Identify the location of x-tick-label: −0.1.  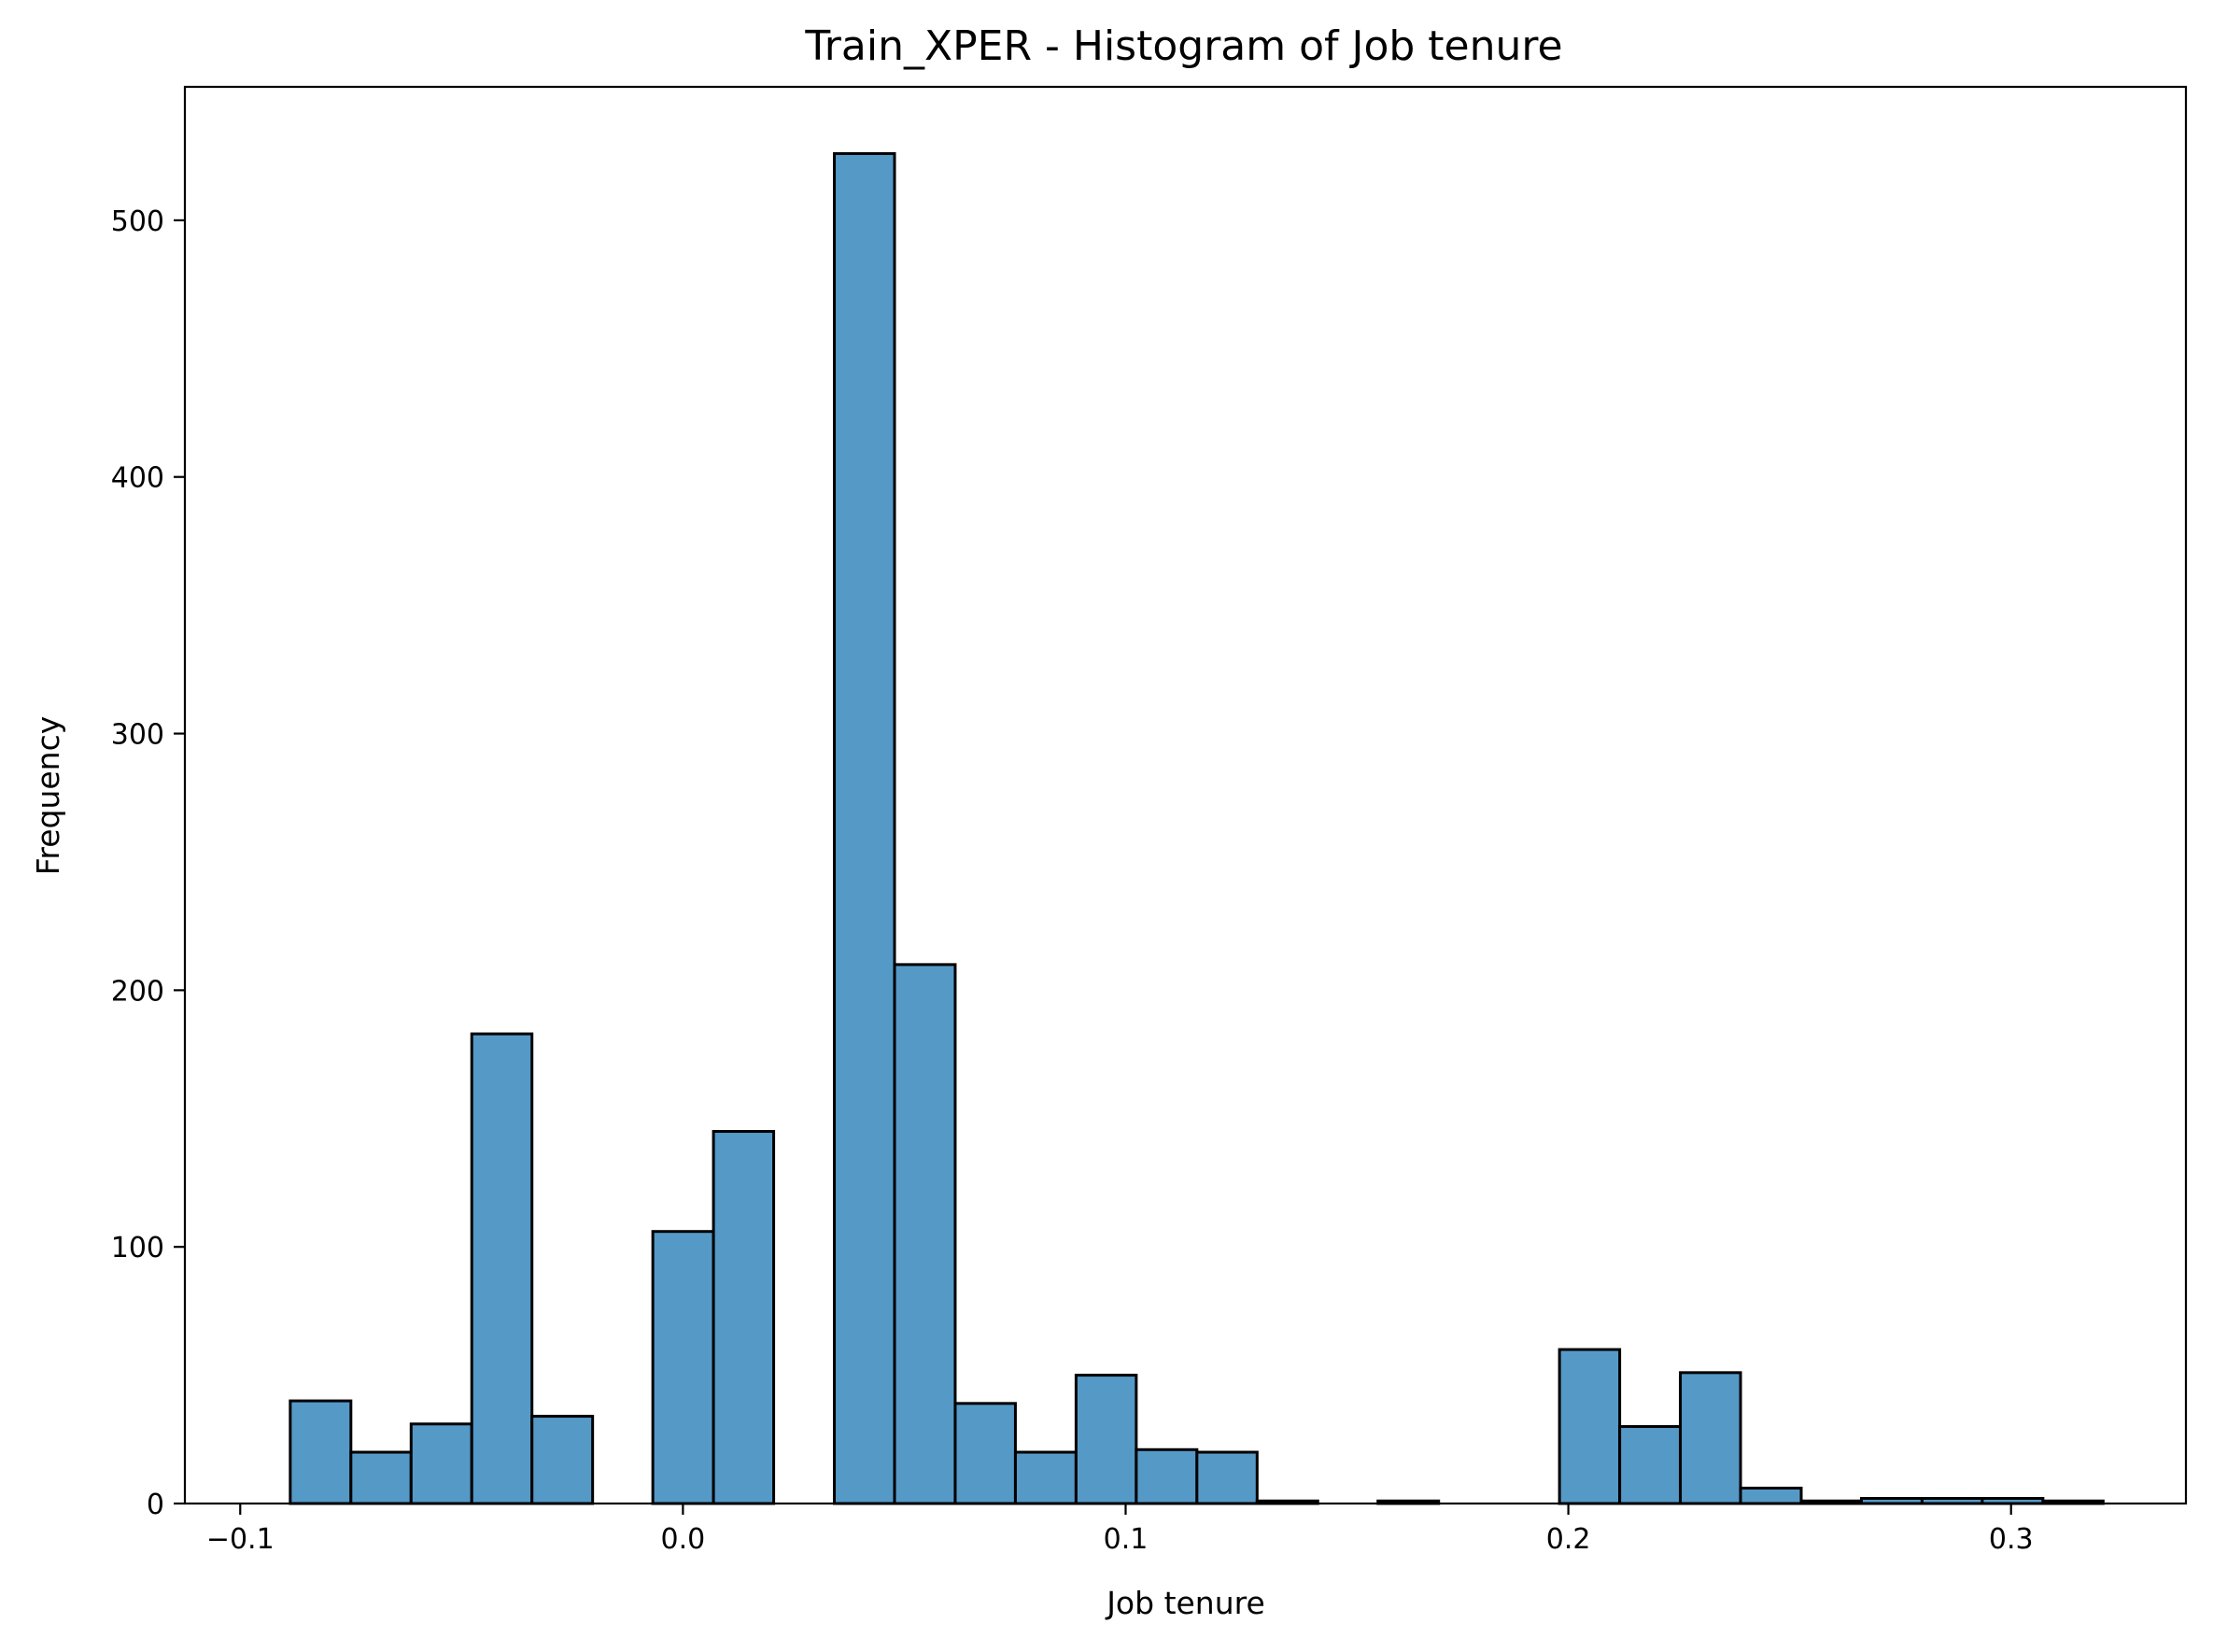
(241, 1539).